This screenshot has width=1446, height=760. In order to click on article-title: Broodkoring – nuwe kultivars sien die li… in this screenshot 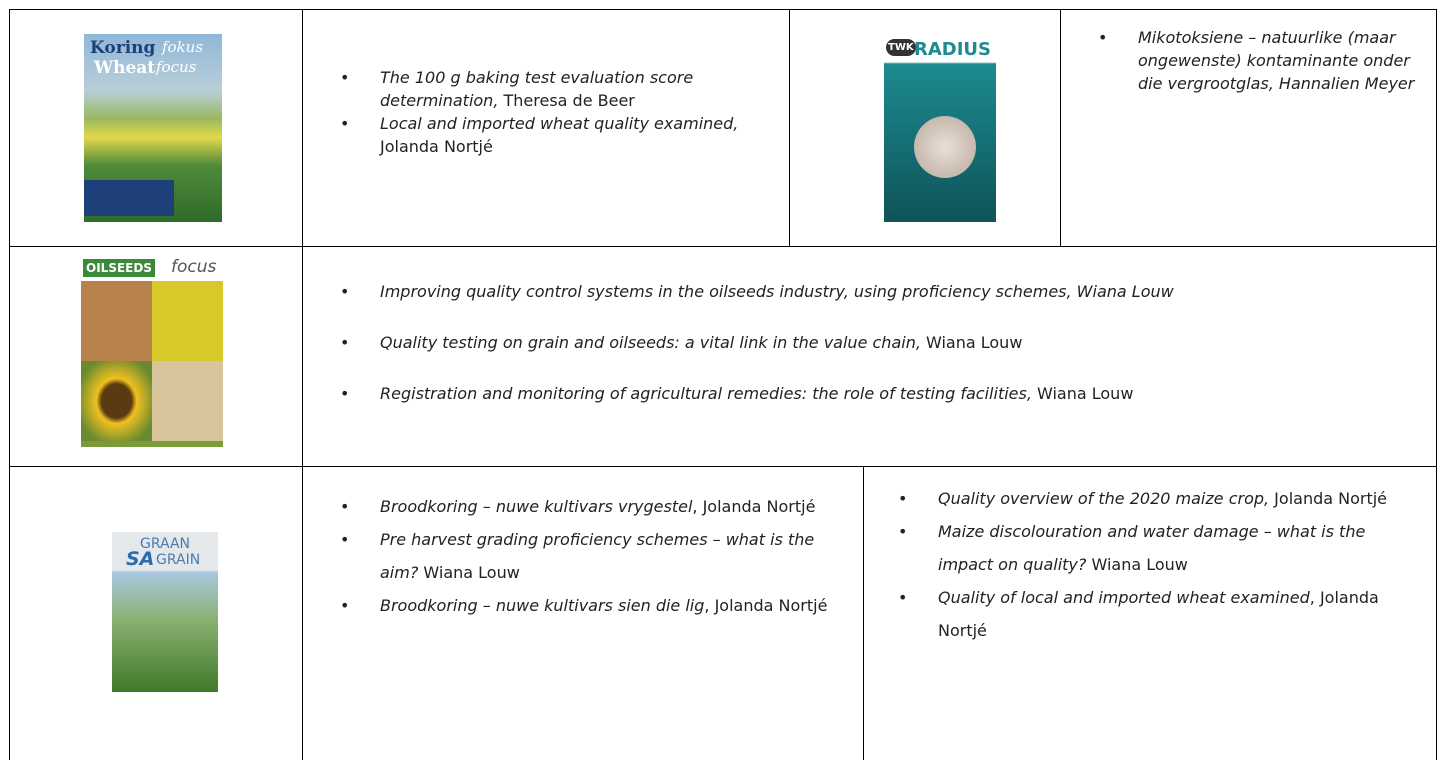, I will do `click(542, 605)`.